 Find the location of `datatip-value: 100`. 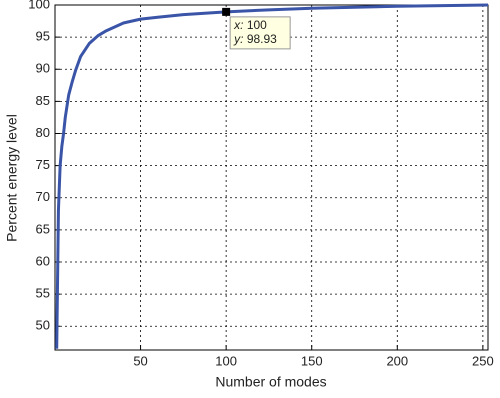

datatip-value: 100 is located at coordinates (257, 25).